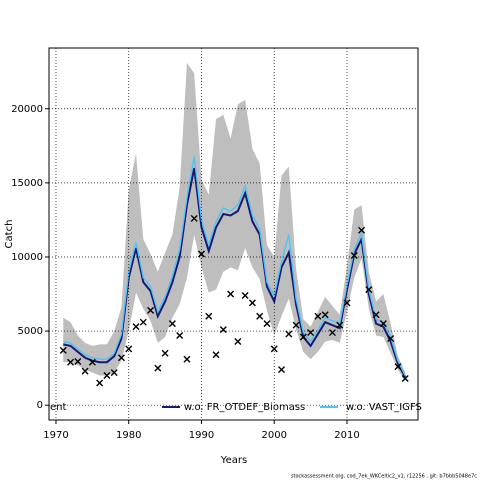  I want to click on x-tick-label: 2010, so click(346, 435).